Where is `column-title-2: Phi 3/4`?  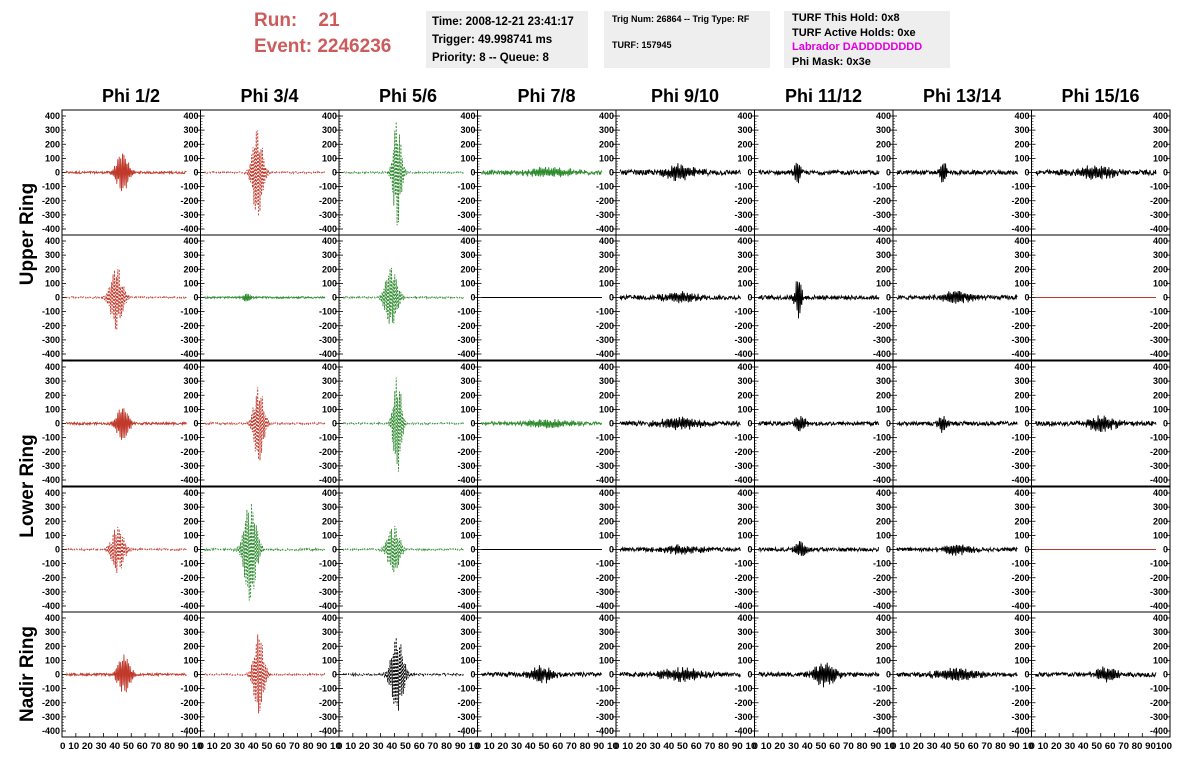
column-title-2: Phi 3/4 is located at coordinates (269, 96).